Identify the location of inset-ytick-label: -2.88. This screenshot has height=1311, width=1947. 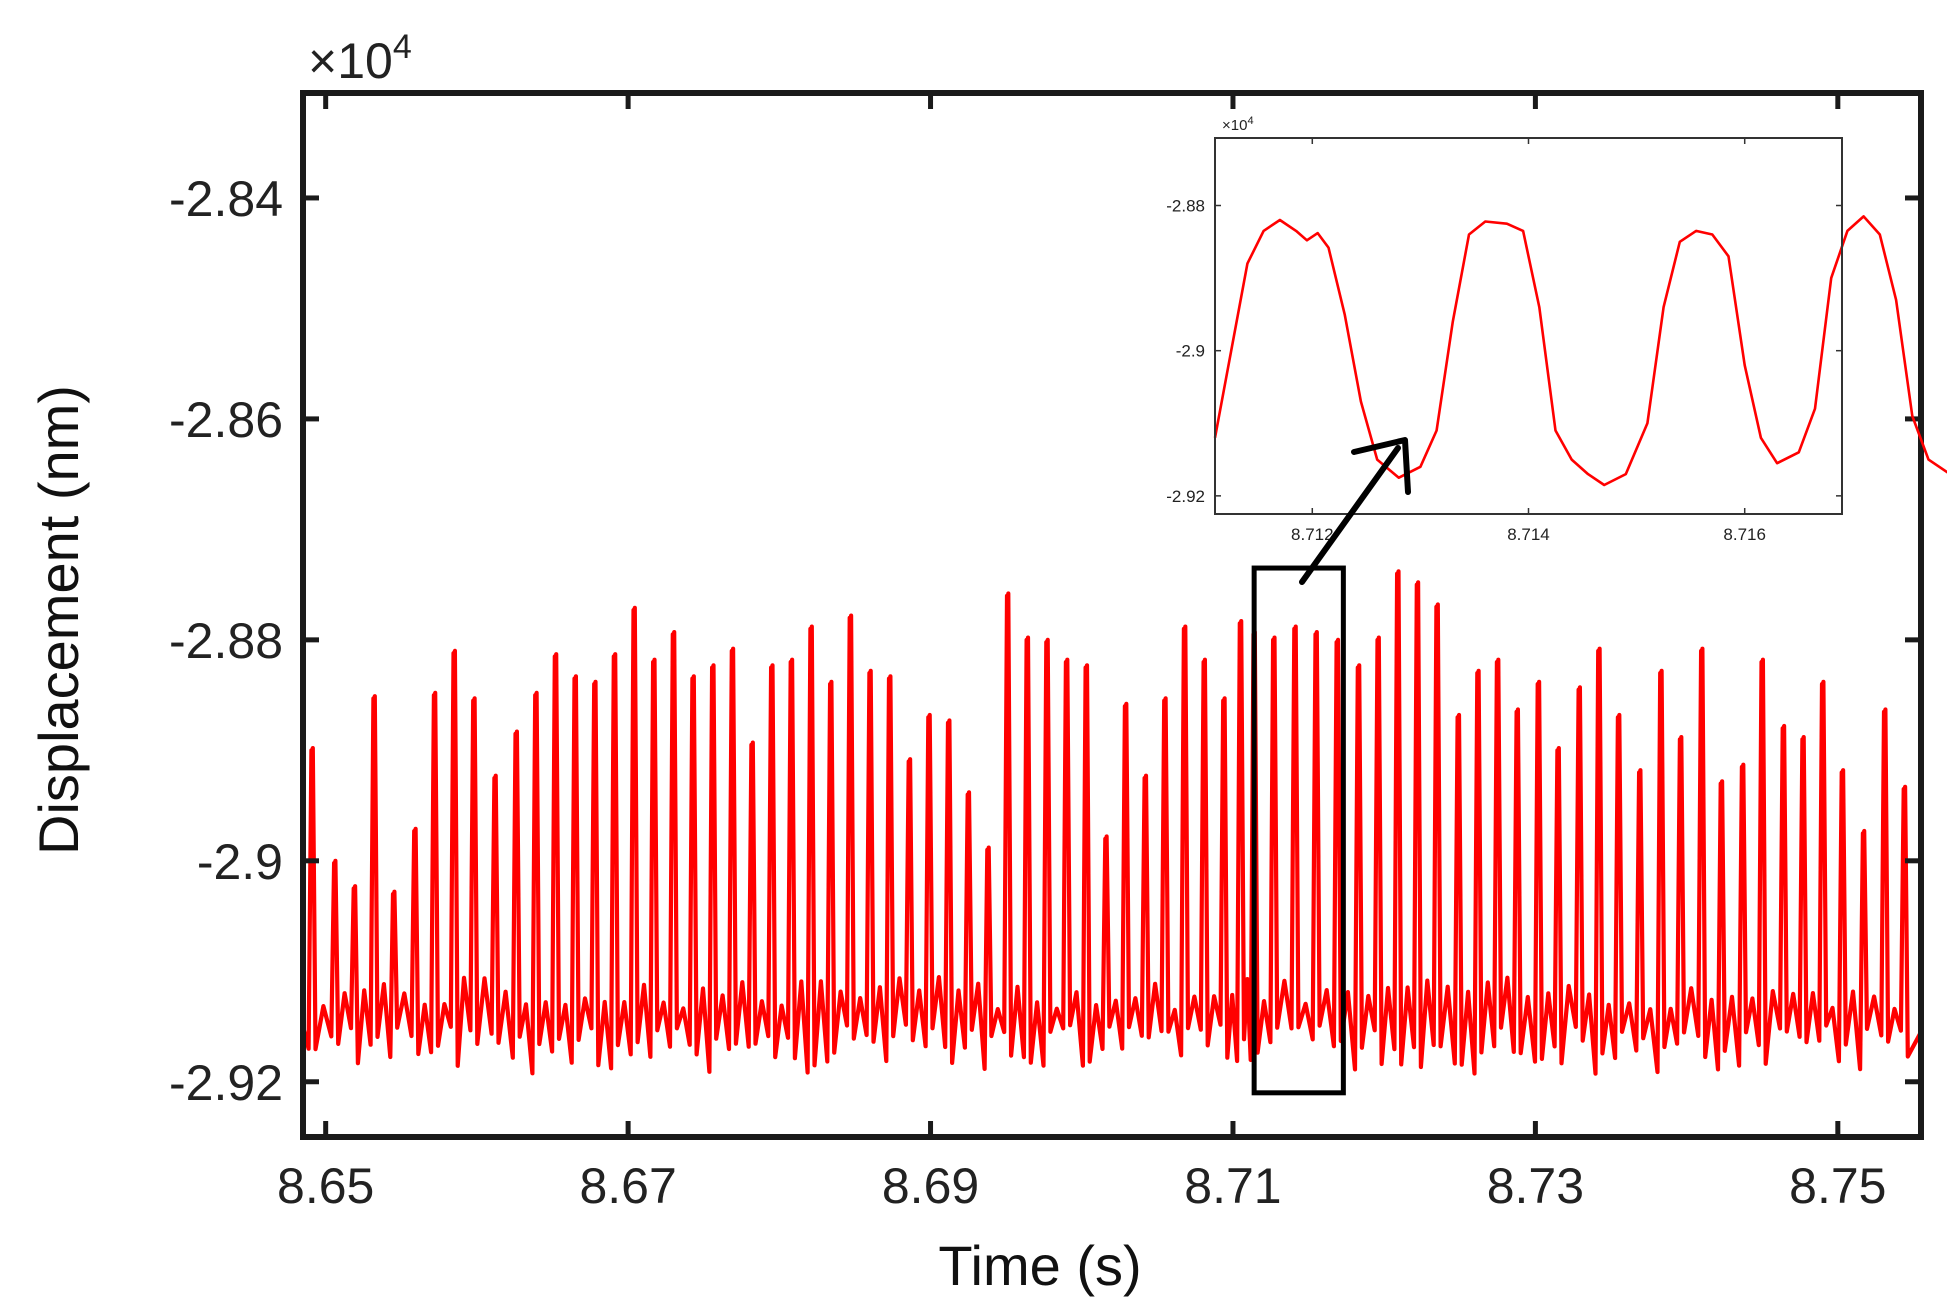
(1185, 206).